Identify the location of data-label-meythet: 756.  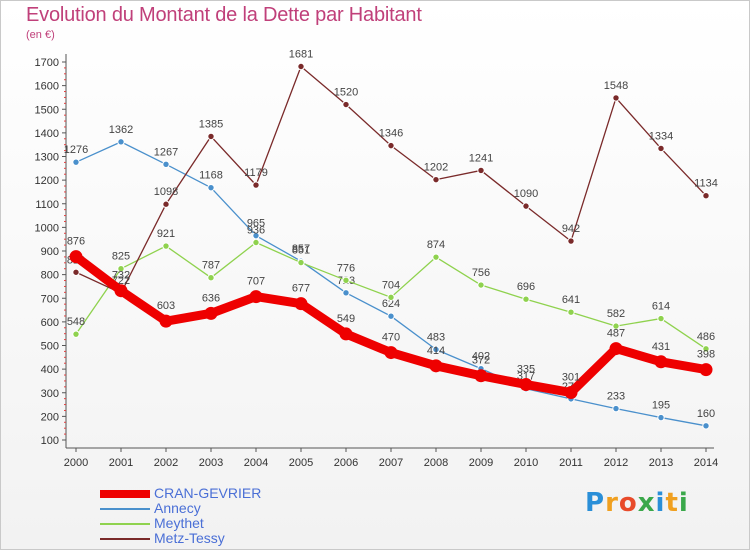
(481, 273).